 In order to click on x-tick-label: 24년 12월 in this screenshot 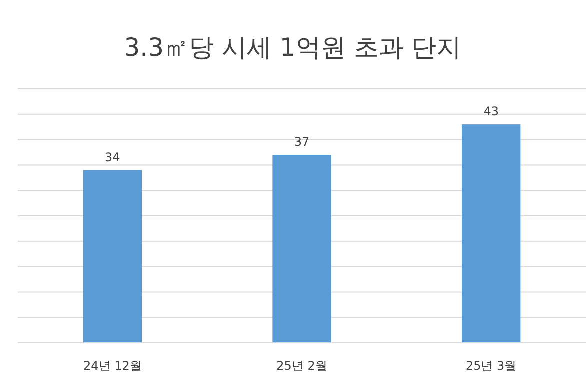, I will do `click(112, 366)`.